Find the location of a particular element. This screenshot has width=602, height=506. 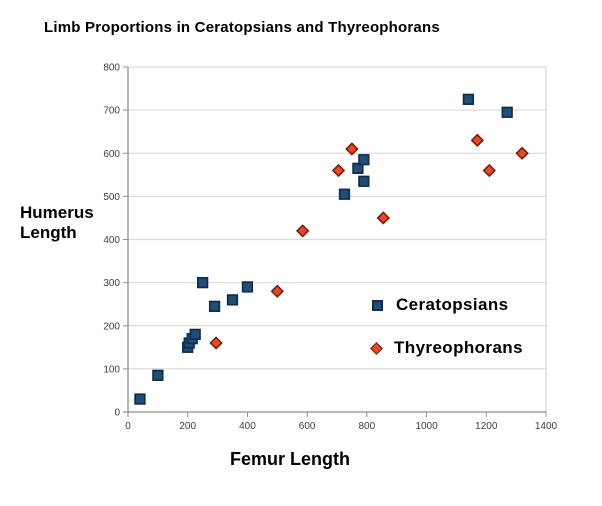

y-tick-label-700: 700 is located at coordinates (111, 111).